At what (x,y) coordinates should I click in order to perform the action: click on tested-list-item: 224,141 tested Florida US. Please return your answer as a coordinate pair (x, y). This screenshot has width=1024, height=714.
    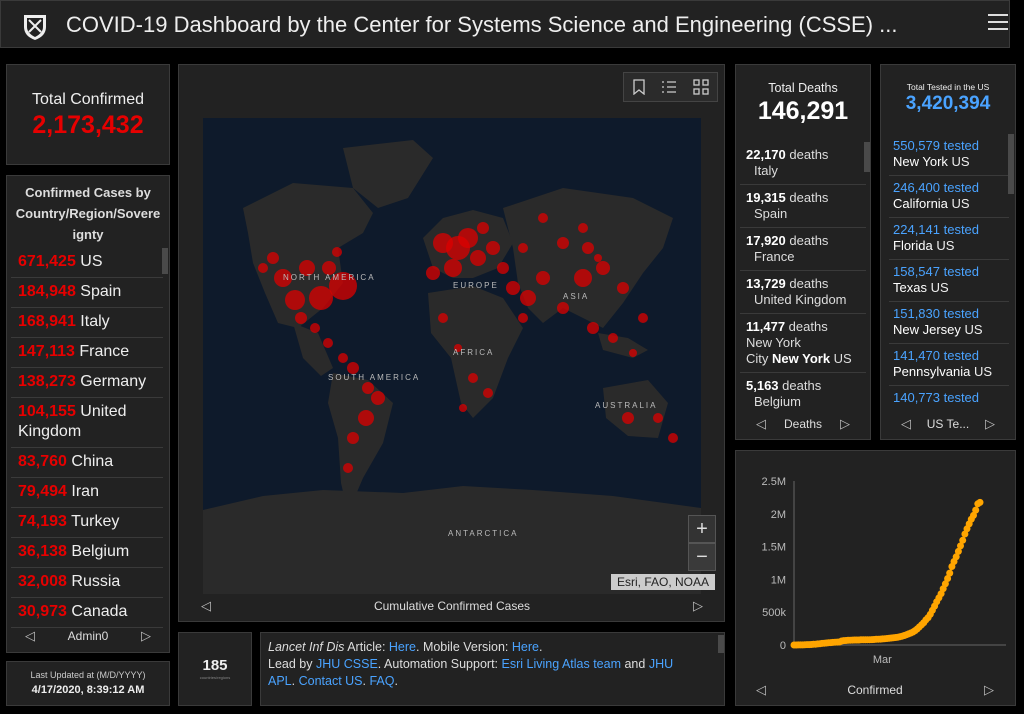
    Looking at the image, I should click on (949, 239).